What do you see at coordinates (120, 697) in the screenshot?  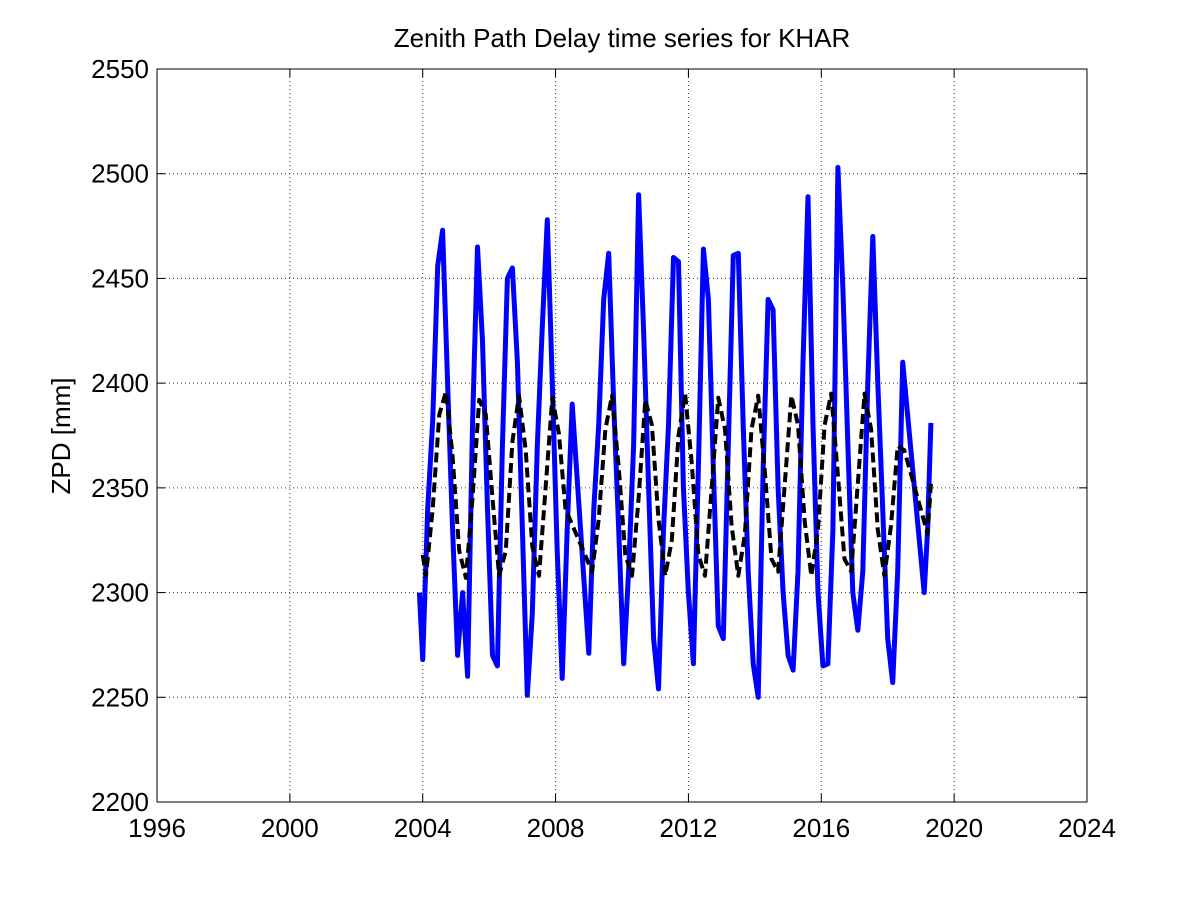 I see `y-tick-label: 2250` at bounding box center [120, 697].